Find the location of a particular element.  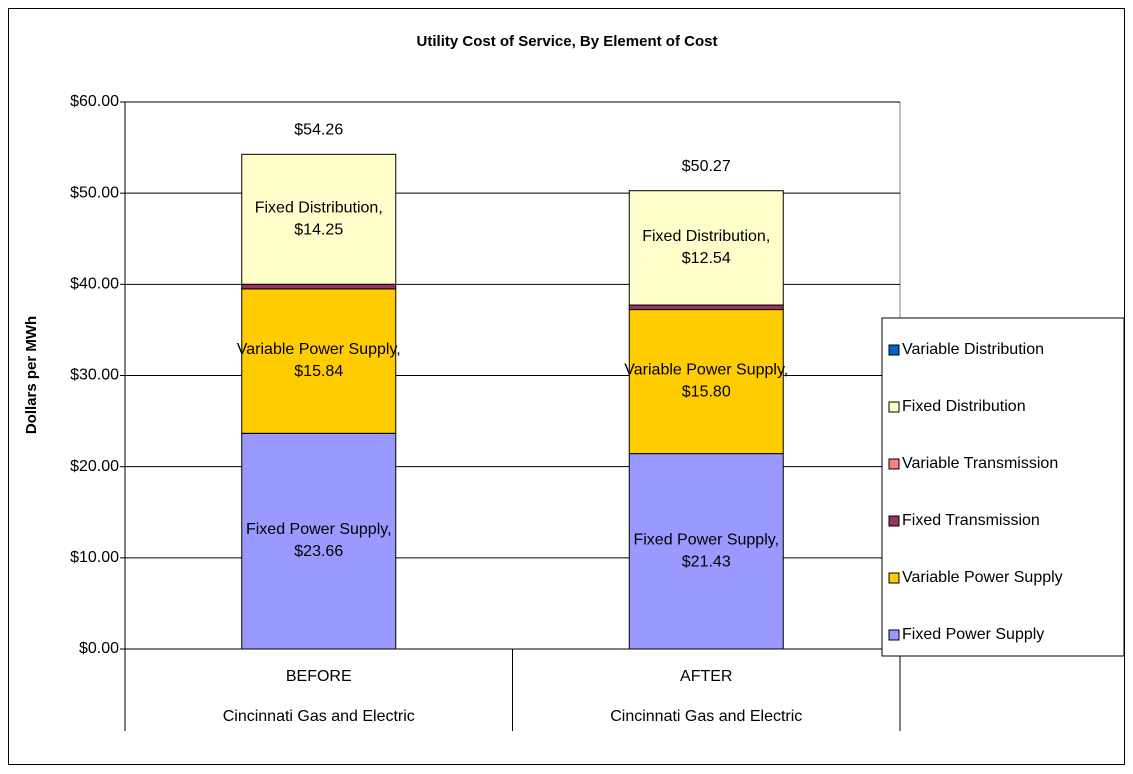

data-label: Fixed Distribution, $14.25 is located at coordinates (319, 219).